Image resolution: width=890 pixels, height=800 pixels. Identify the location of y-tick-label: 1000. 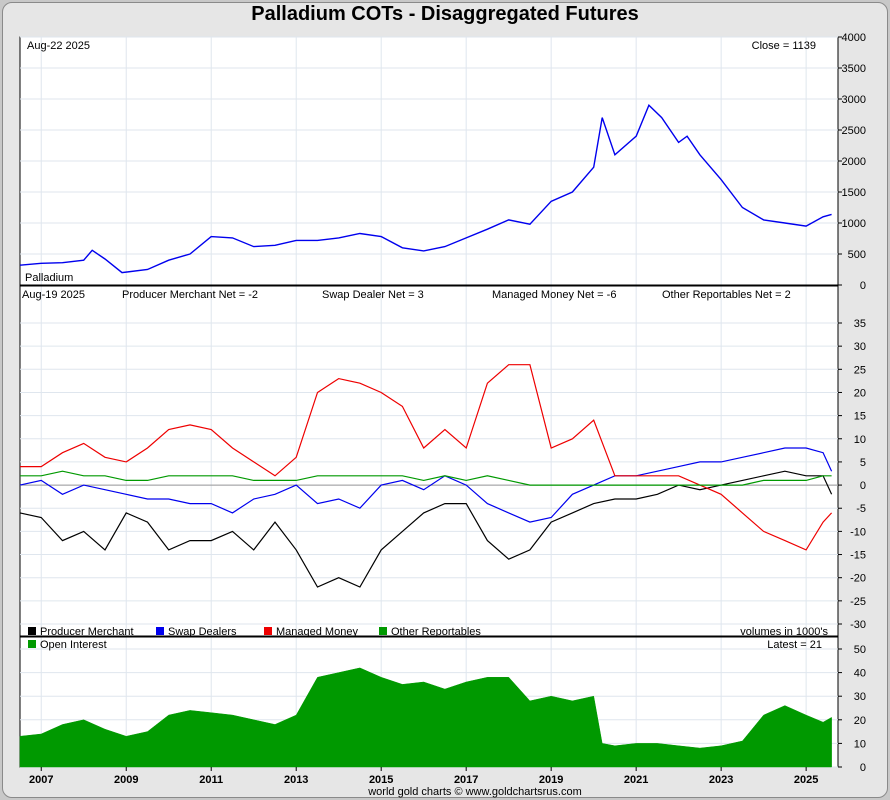
(854, 224).